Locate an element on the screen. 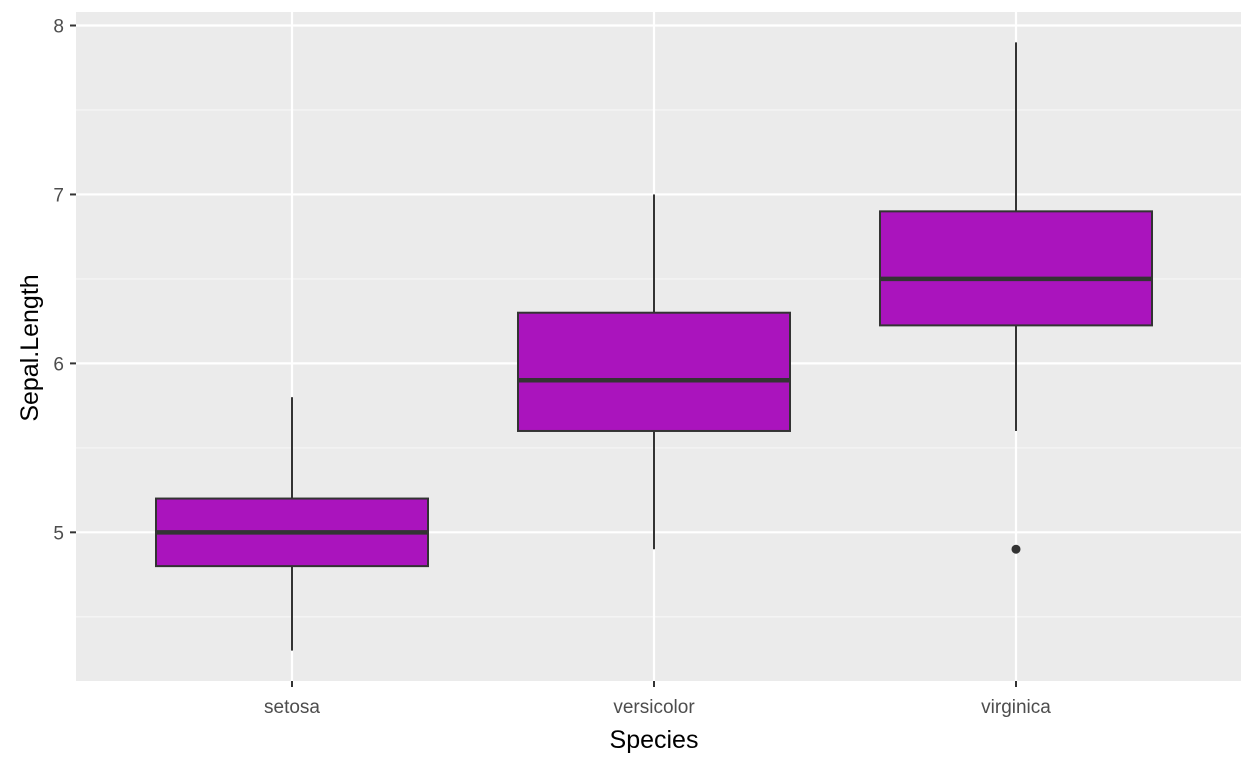 The height and width of the screenshot is (768, 1248). outlier-point is located at coordinates (1016, 549).